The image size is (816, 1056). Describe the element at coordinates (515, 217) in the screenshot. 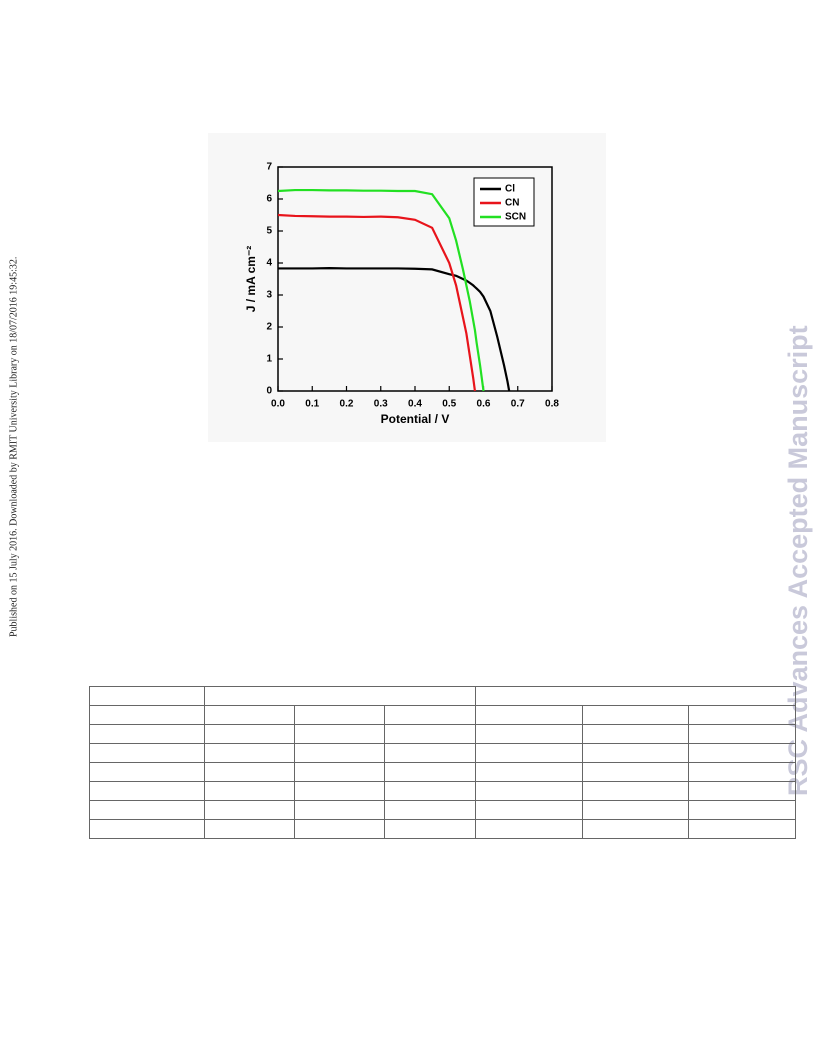

I see `legend-label: SCN` at that location.